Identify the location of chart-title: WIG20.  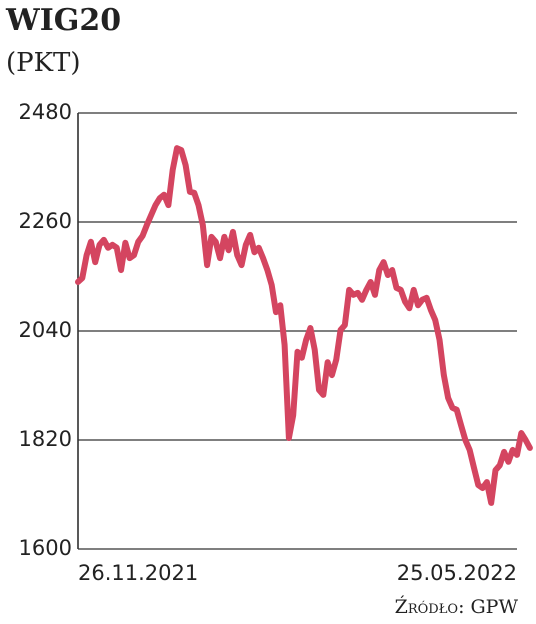
(63, 20).